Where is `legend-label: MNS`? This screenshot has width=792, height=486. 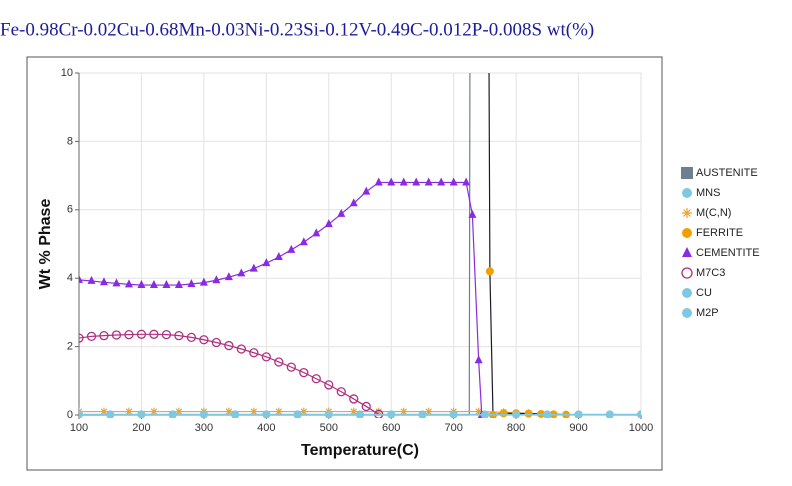
legend-label: MNS is located at coordinates (708, 193).